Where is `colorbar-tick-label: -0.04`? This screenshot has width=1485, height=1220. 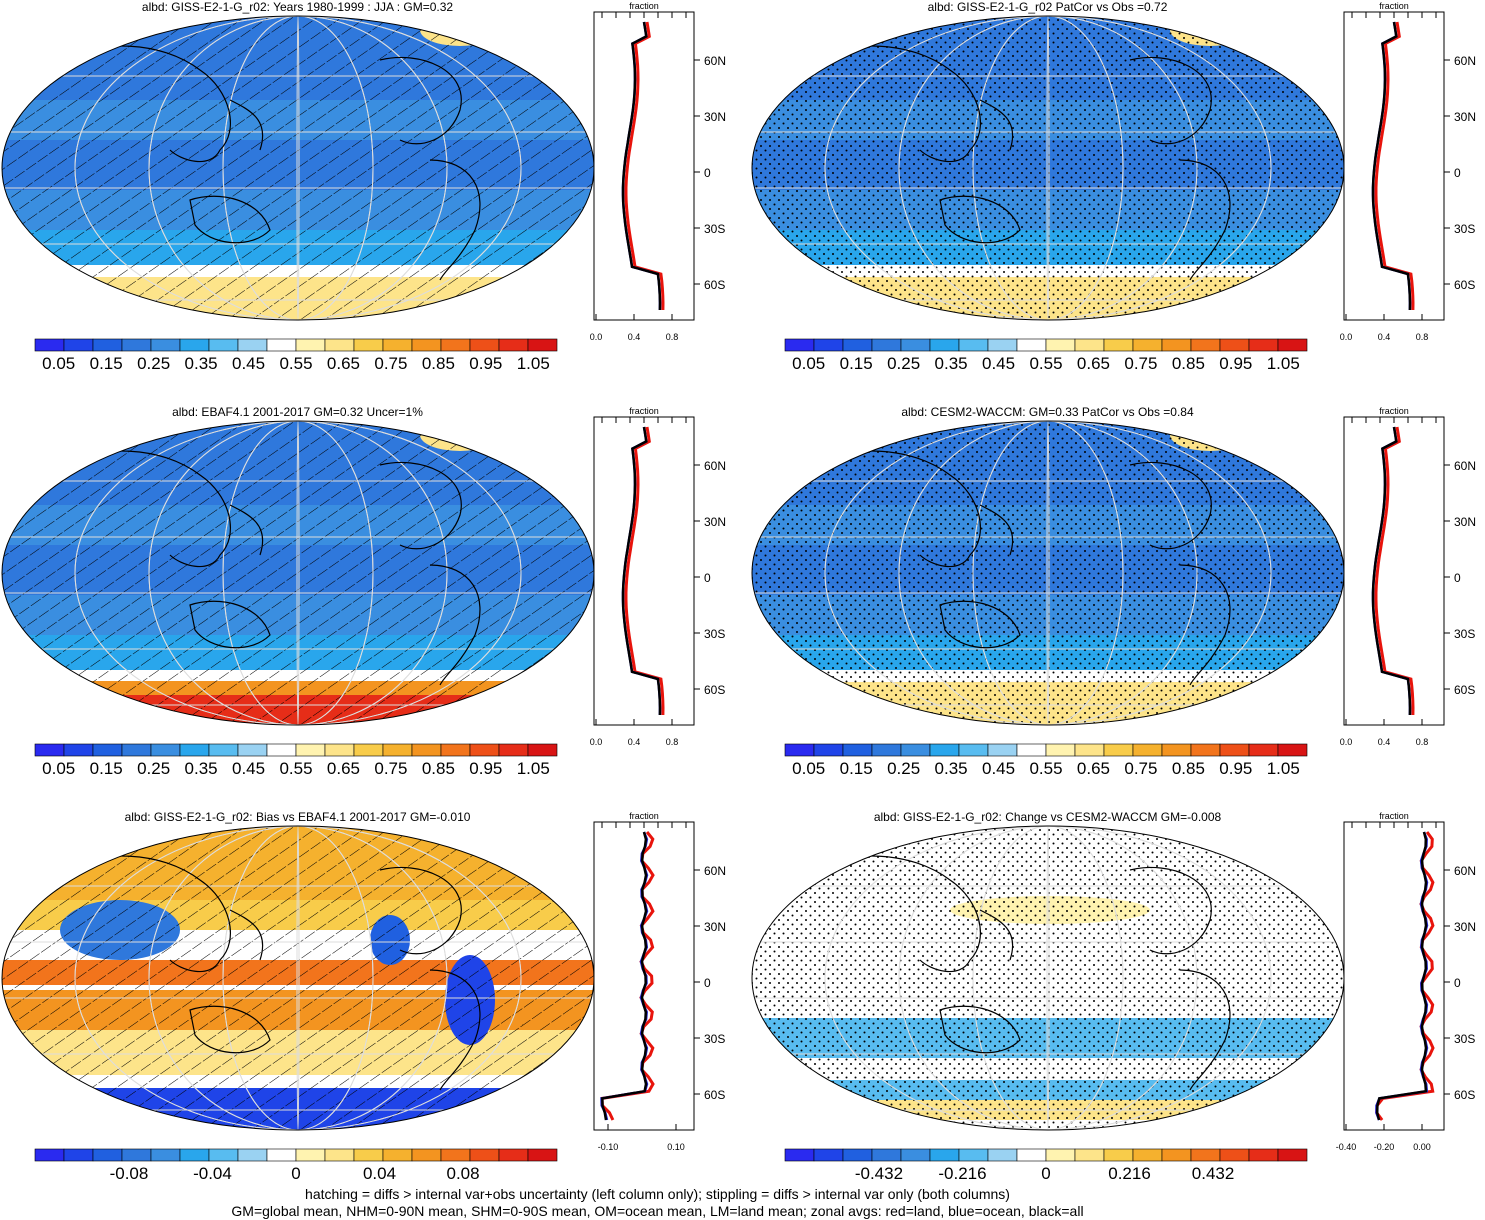 colorbar-tick-label: -0.04 is located at coordinates (212, 1173).